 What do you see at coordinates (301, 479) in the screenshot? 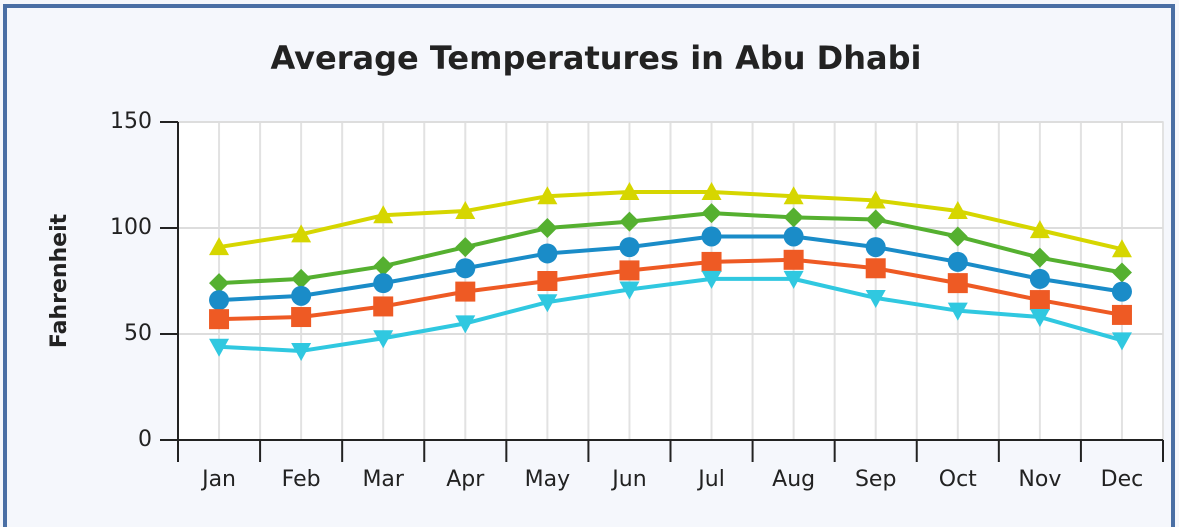
I see `x-tick-label: Feb` at bounding box center [301, 479].